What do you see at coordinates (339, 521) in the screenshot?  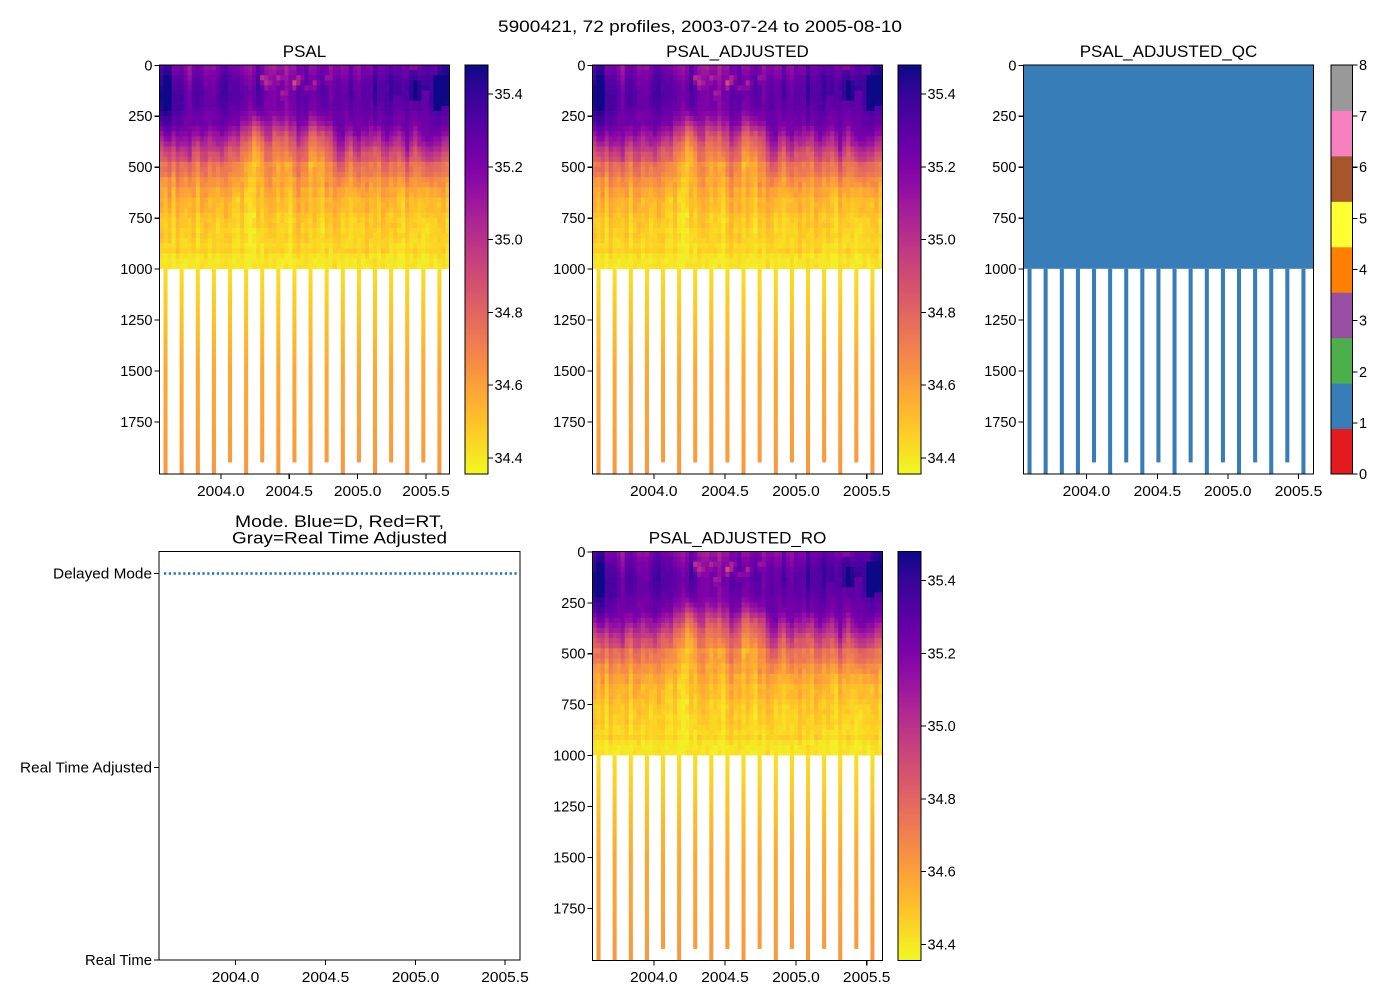 I see `svg-text: Mode. Blue=D, Red=RT,` at bounding box center [339, 521].